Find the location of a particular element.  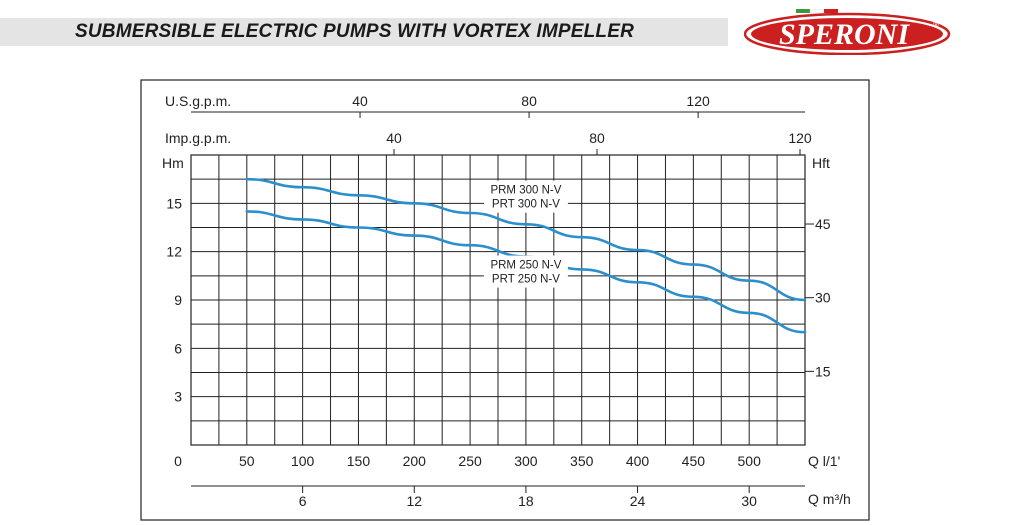

series-label: PRM 250 N-V is located at coordinates (525, 266).